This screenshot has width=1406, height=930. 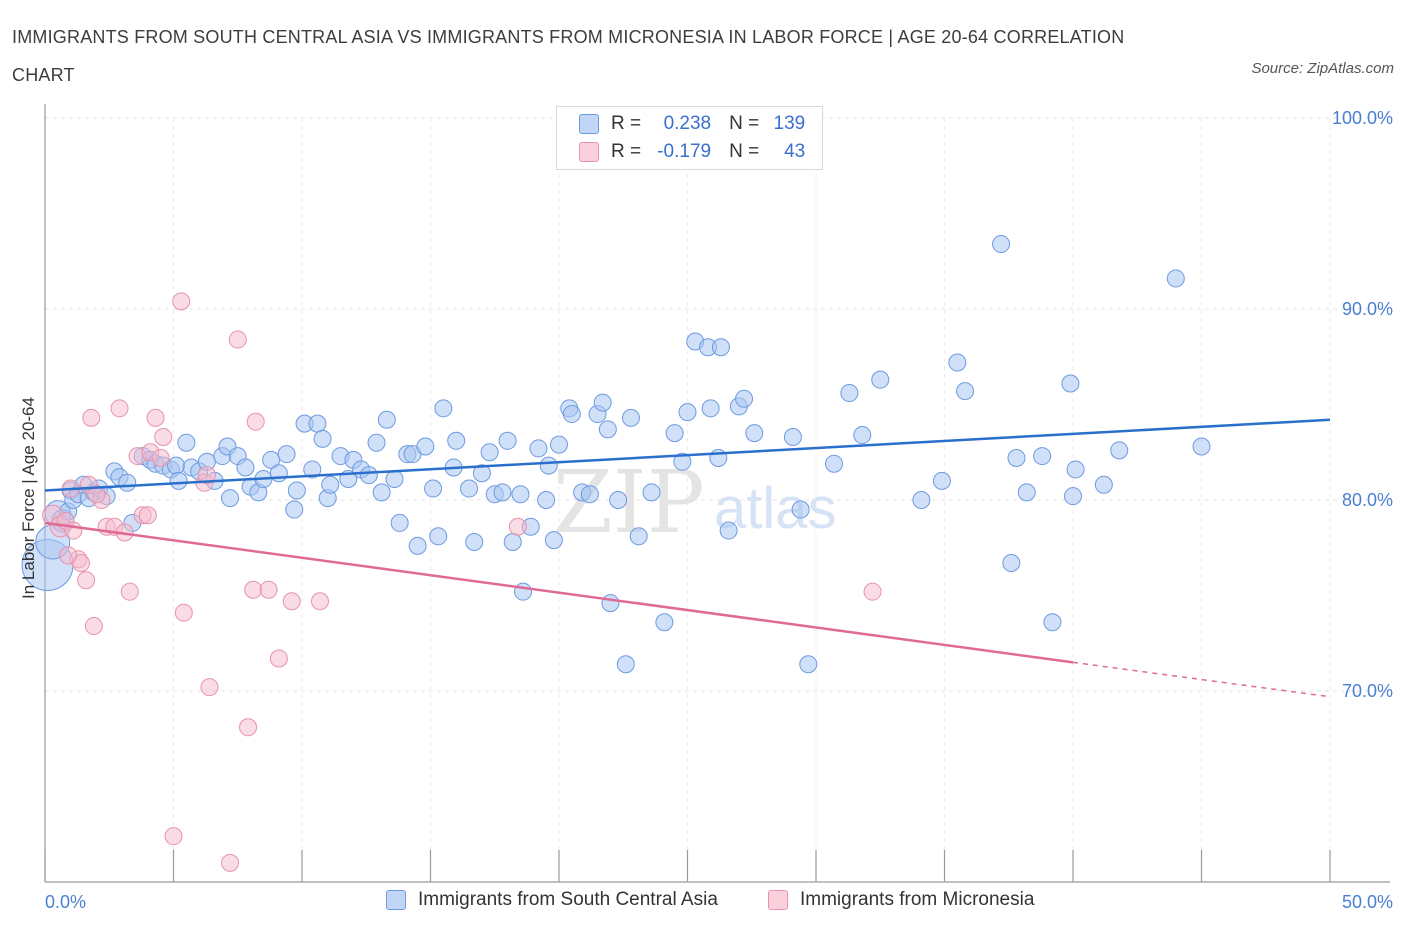 I want to click on correlation-legend: R = 0.238 N = 139 R = -0.179 N = 43, so click(x=689, y=138).